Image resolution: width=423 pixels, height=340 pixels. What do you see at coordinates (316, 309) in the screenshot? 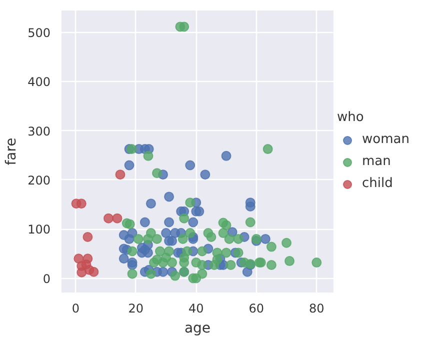
I see `x-tick-label: 80` at bounding box center [316, 309].